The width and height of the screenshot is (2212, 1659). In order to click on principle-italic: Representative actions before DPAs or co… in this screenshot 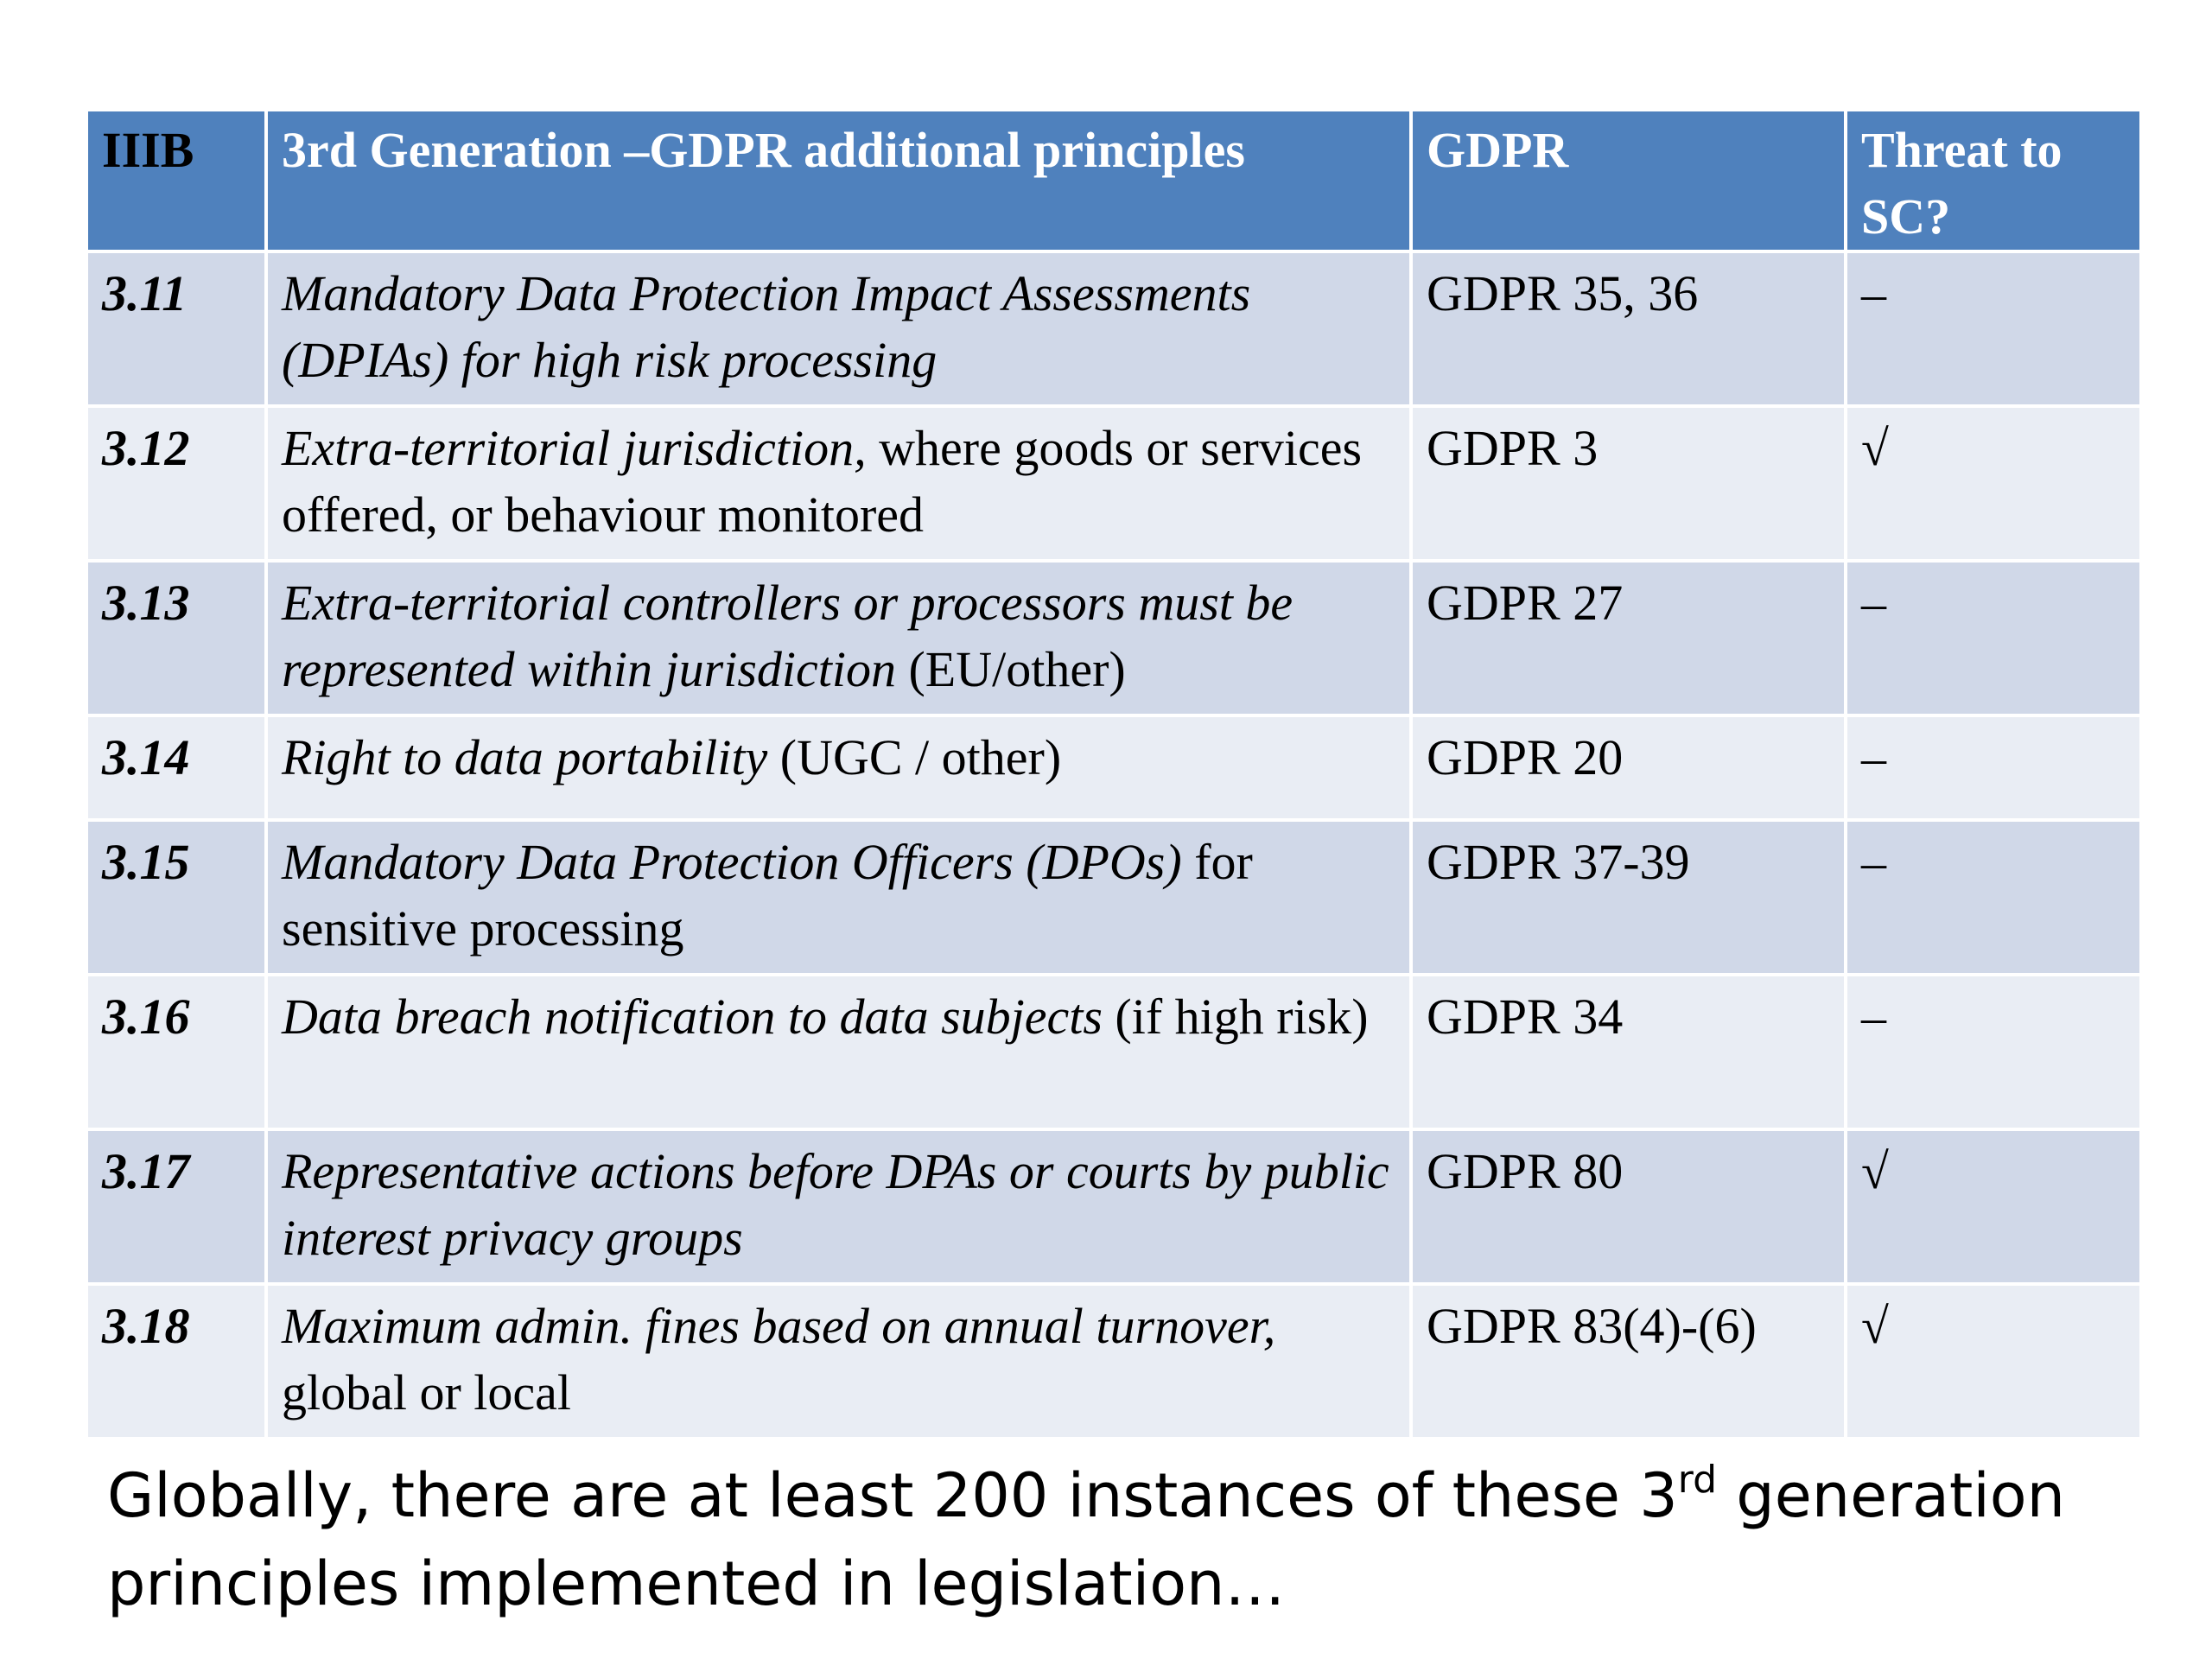, I will do `click(835, 1204)`.